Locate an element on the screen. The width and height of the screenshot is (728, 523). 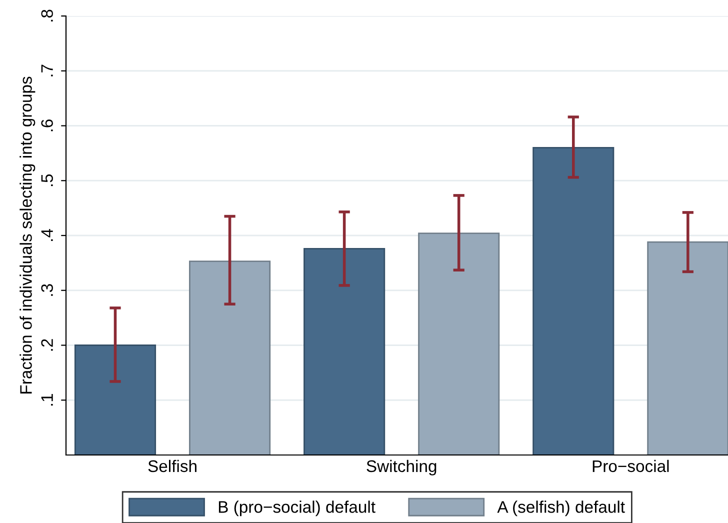
x-tick-label: Selfish is located at coordinates (172, 466).